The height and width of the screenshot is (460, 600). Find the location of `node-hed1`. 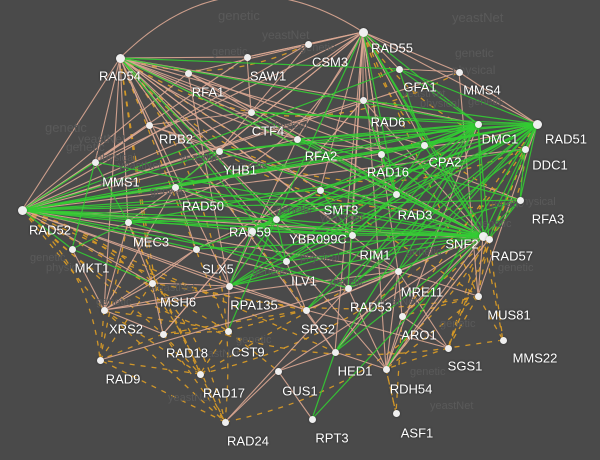

node-hed1 is located at coordinates (335, 352).